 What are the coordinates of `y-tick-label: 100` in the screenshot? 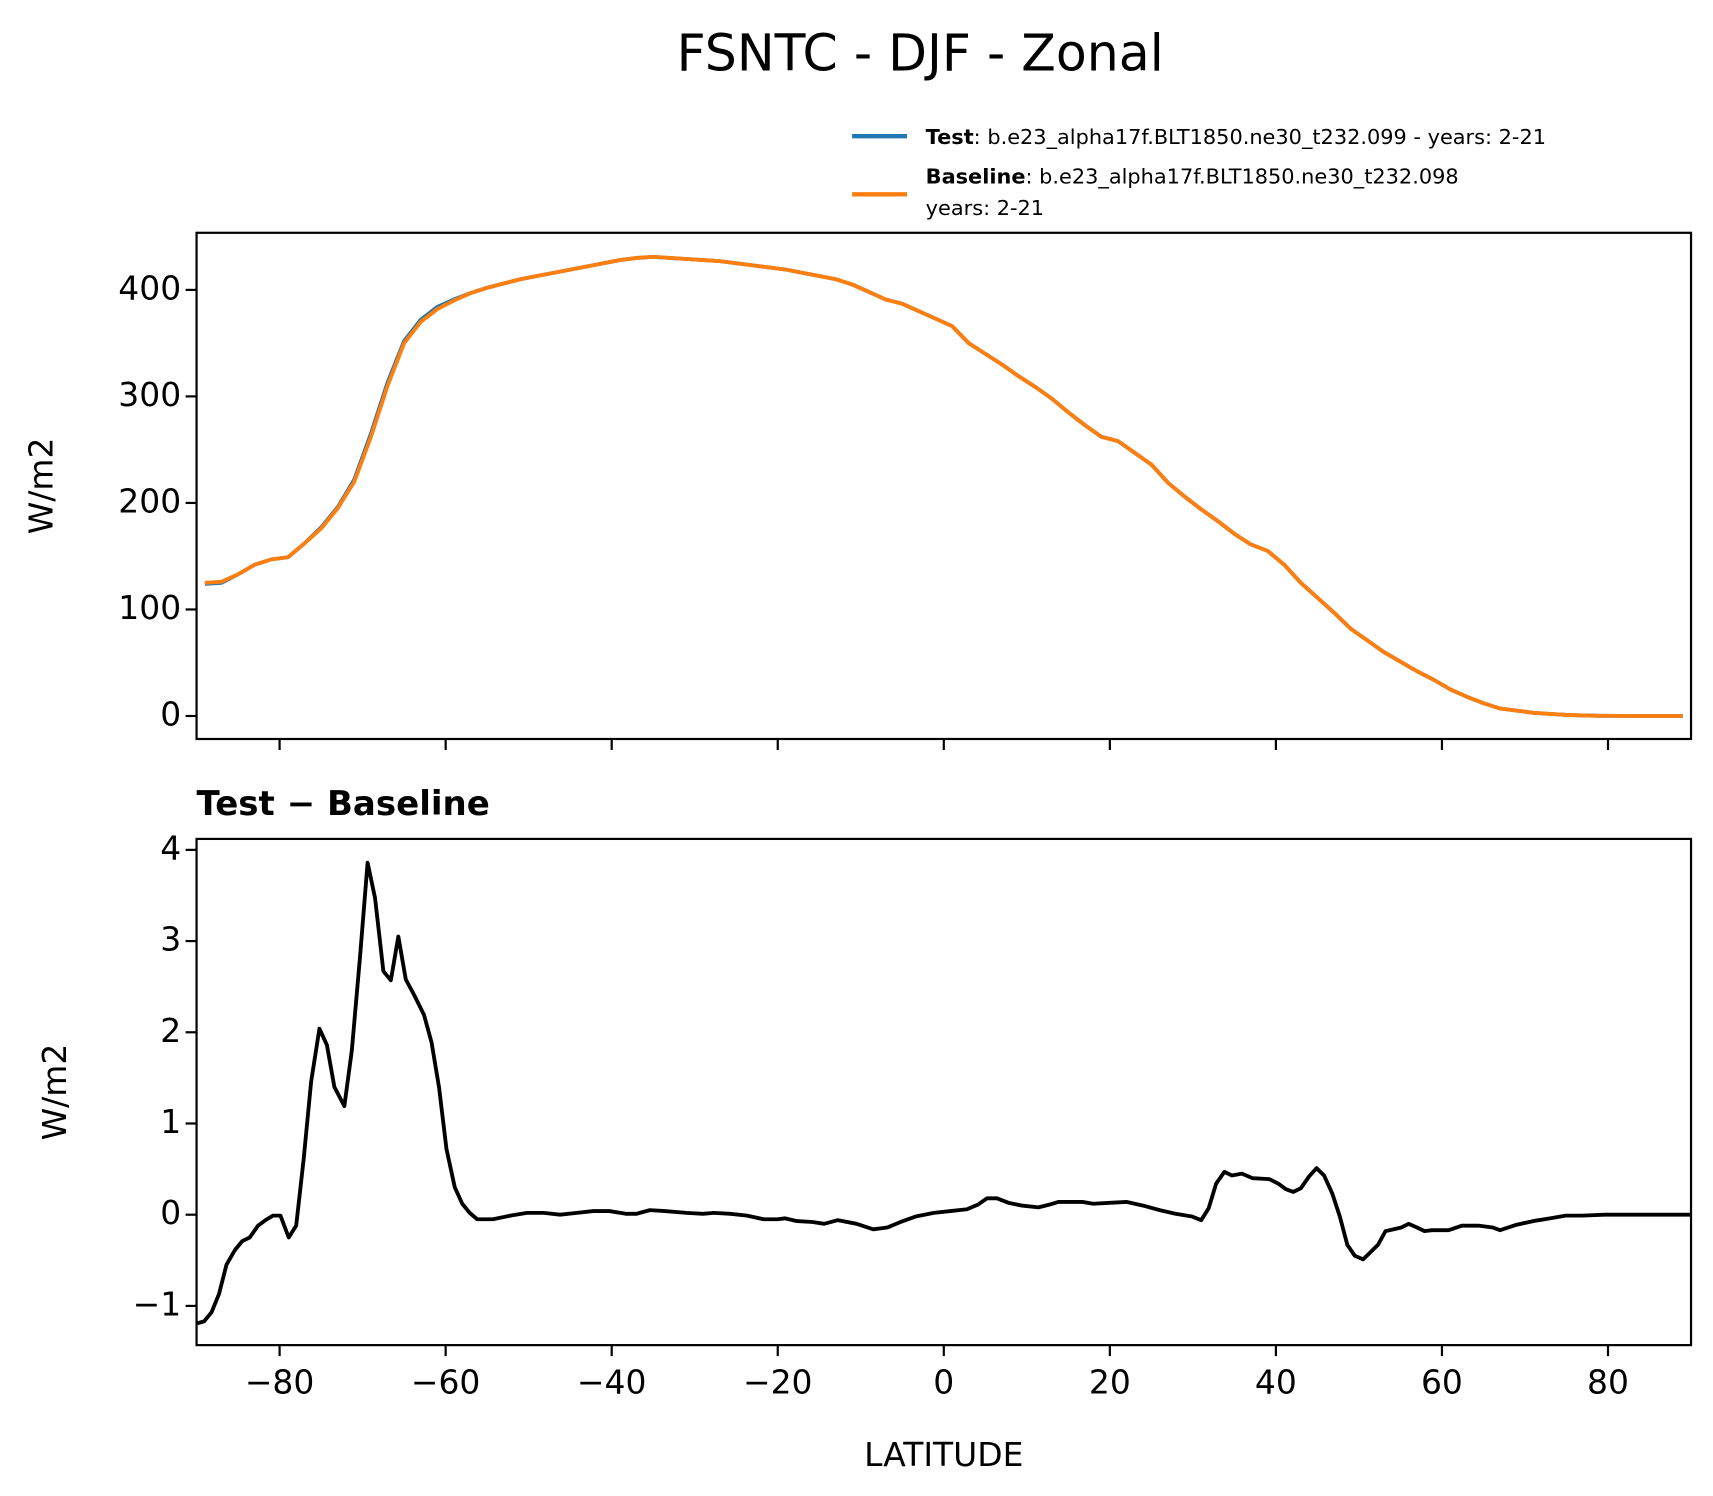 It's located at (149, 607).